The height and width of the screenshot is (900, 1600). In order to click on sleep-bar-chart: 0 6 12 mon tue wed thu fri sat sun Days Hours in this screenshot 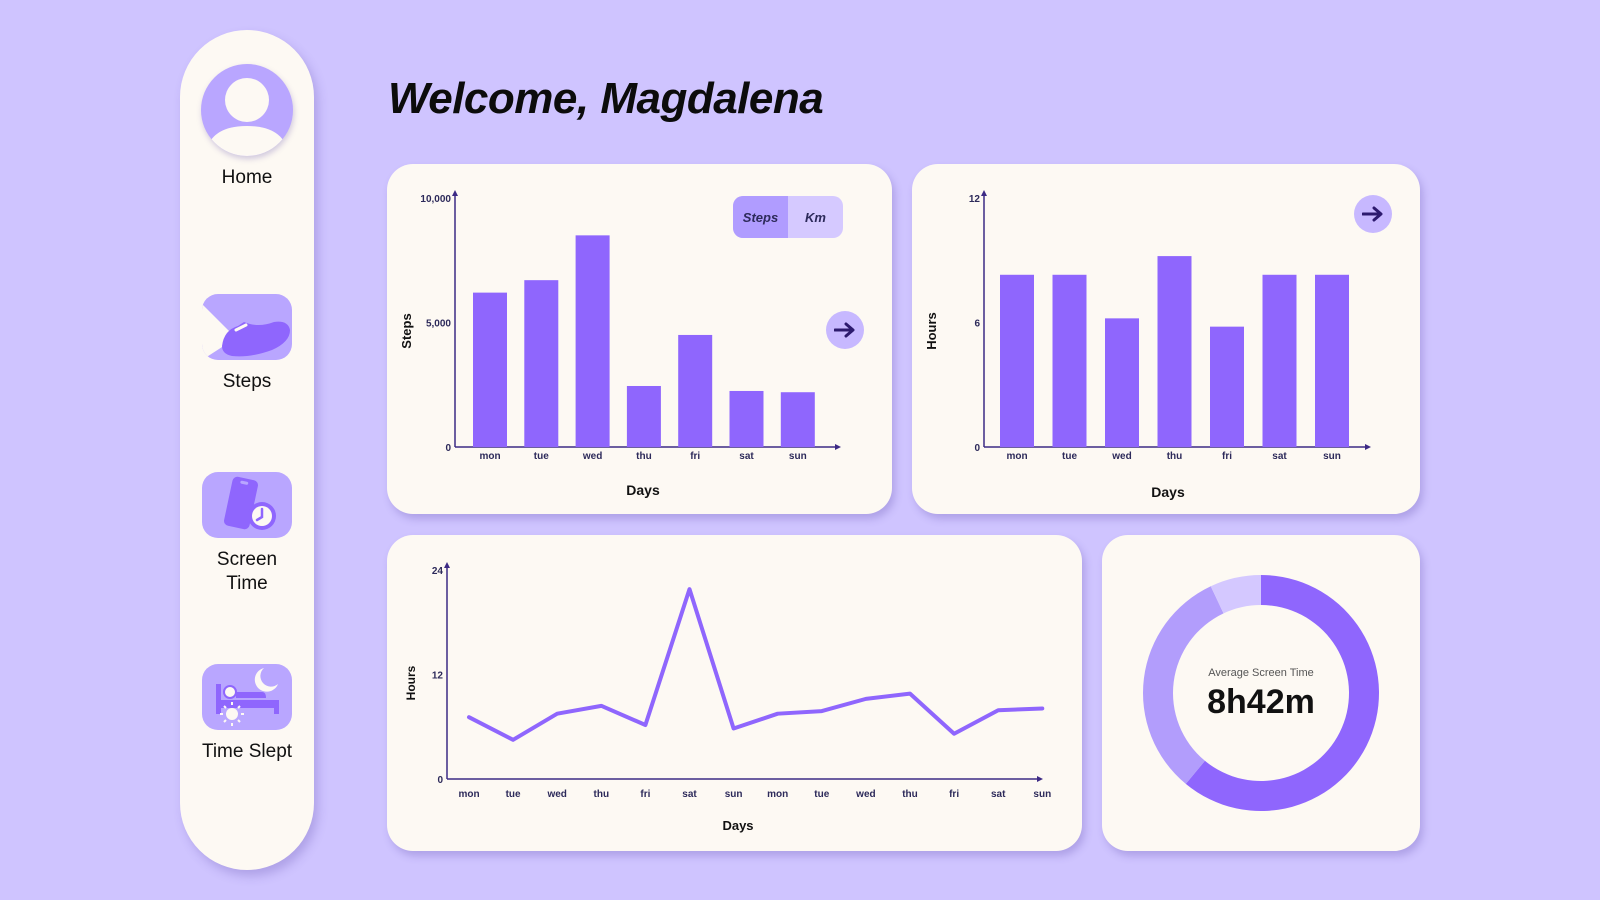, I will do `click(1147, 345)`.